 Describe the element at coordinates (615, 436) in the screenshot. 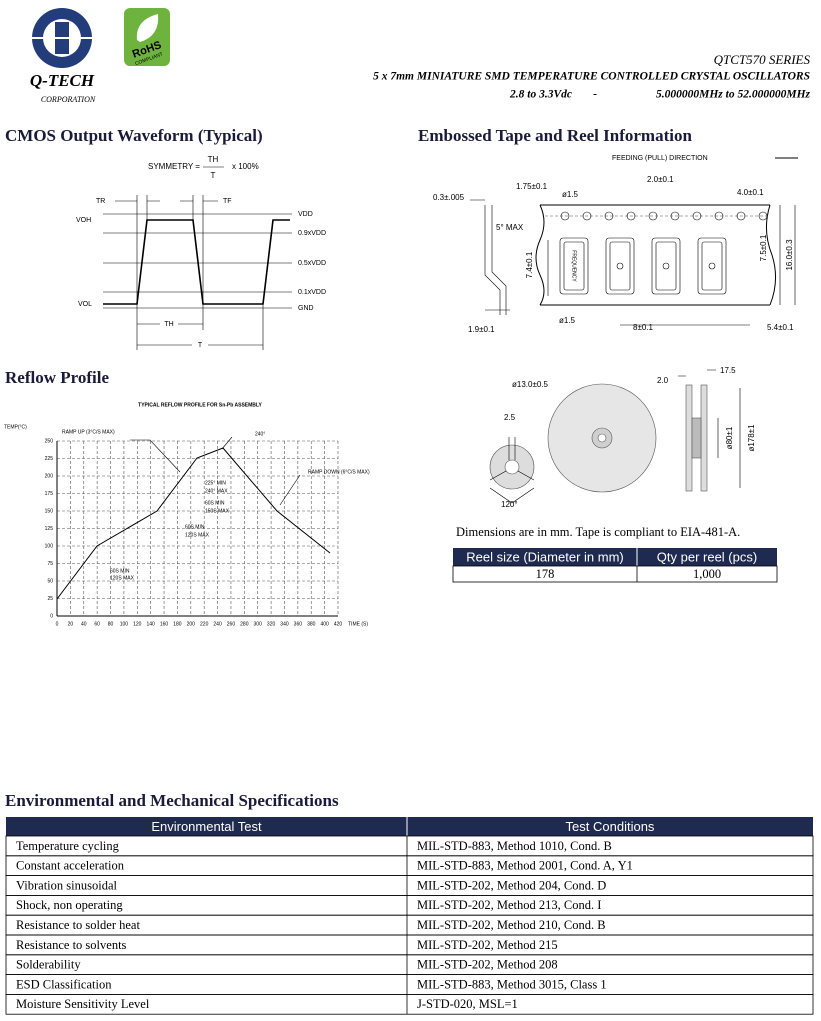

I see `reel-diagram` at that location.